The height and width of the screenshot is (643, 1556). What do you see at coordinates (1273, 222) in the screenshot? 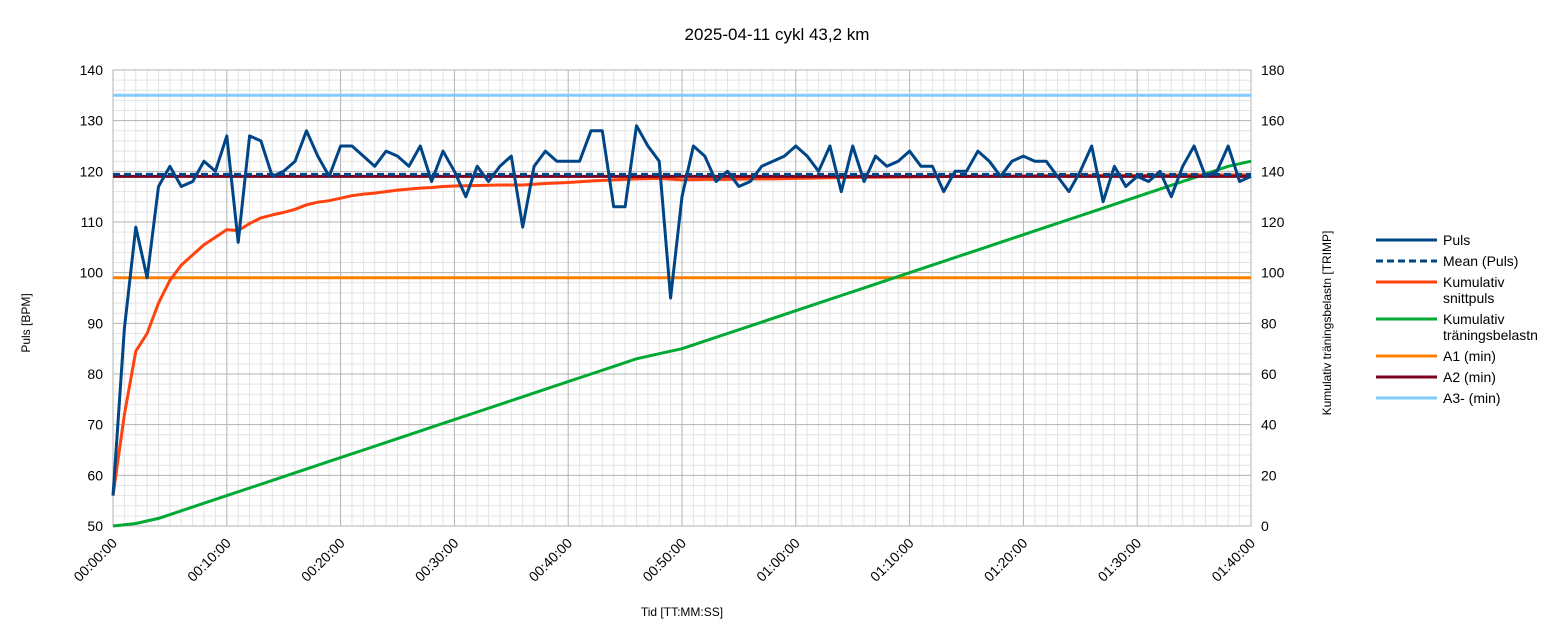
I see `y2-tick-label: 120` at bounding box center [1273, 222].